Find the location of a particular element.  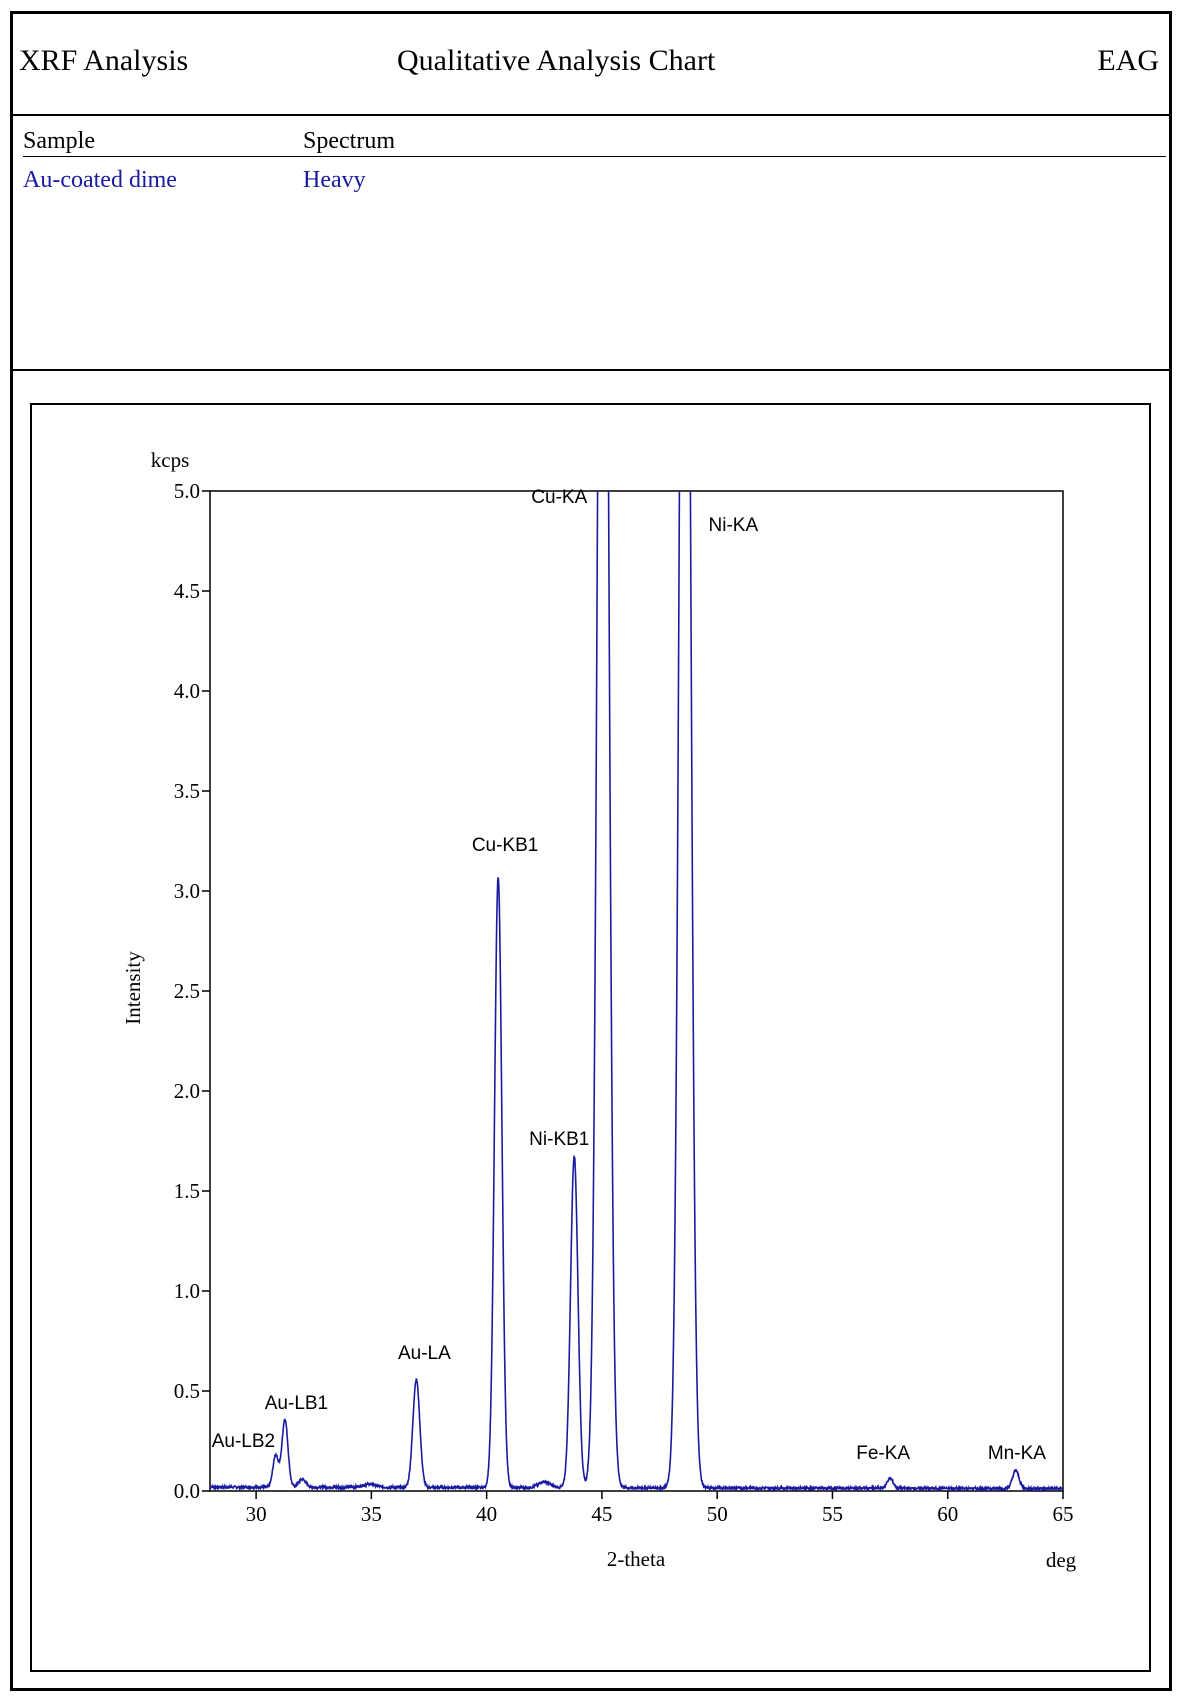

x-tick-label: 40 is located at coordinates (486, 1514).